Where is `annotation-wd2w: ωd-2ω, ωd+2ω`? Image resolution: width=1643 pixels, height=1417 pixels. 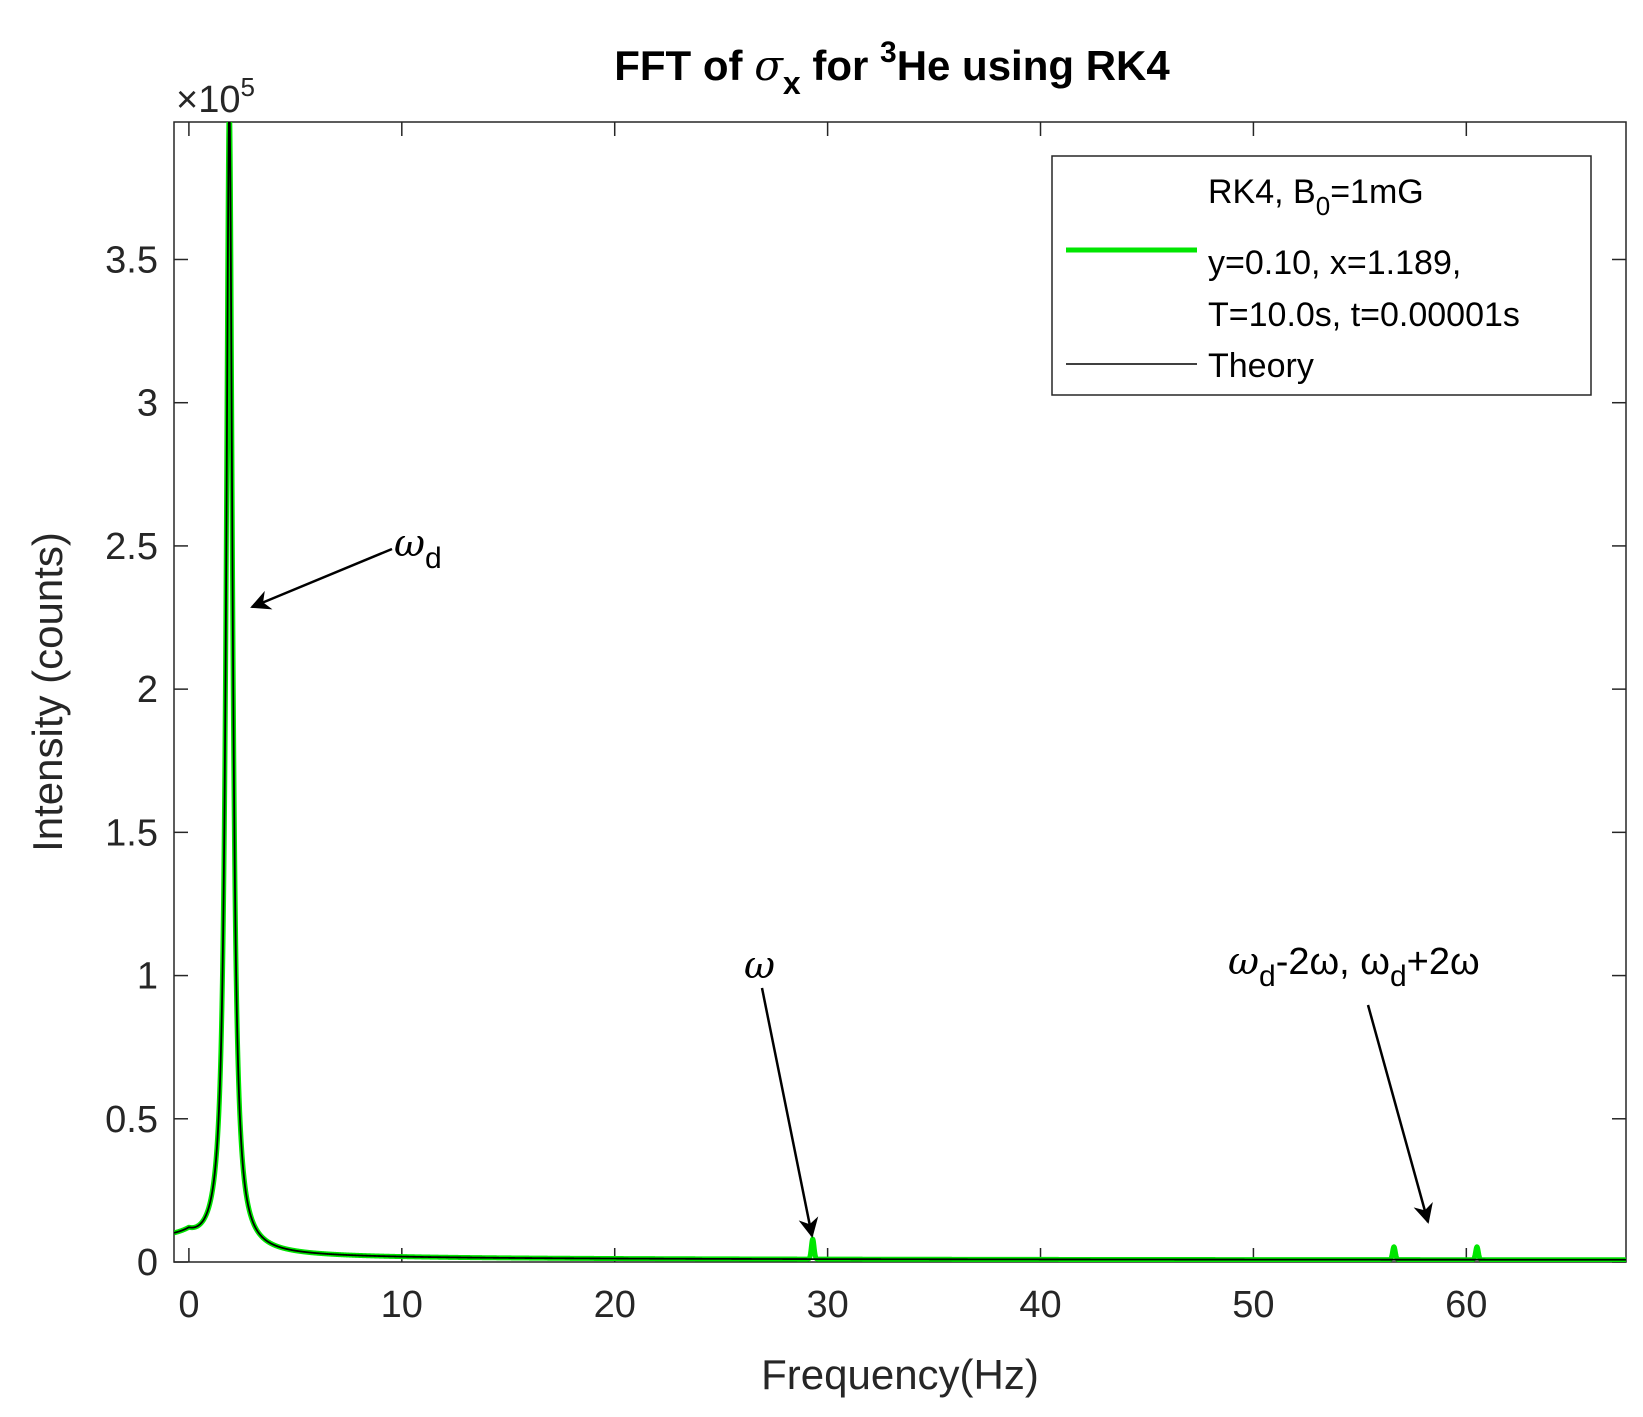 annotation-wd2w: ωd-2ω, ωd+2ω is located at coordinates (1354, 1081).